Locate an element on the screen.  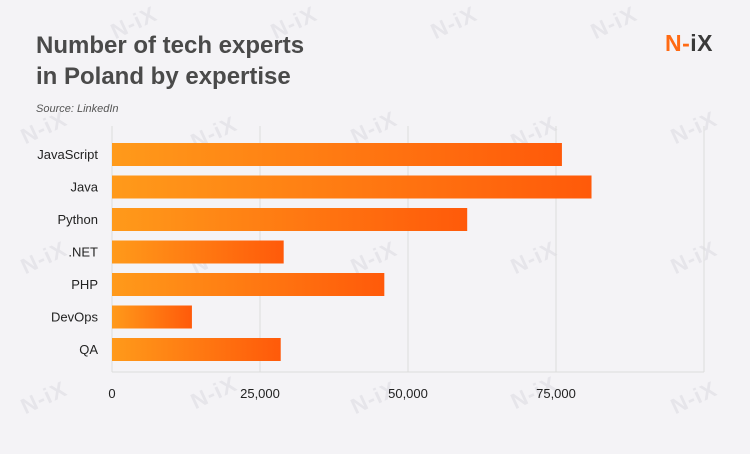
category-label: Java is located at coordinates (85, 187).